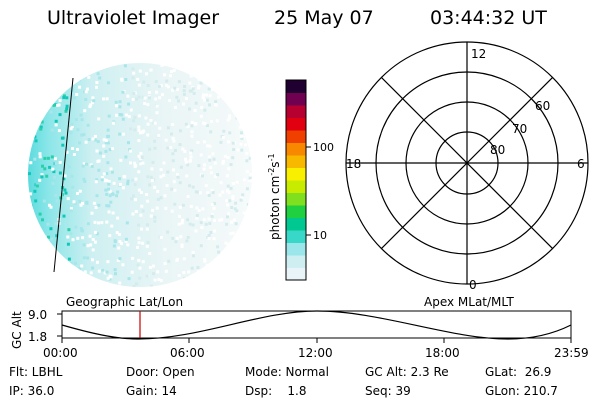 This screenshot has height=400, width=600. I want to click on altitude-timeline, so click(314, 326).